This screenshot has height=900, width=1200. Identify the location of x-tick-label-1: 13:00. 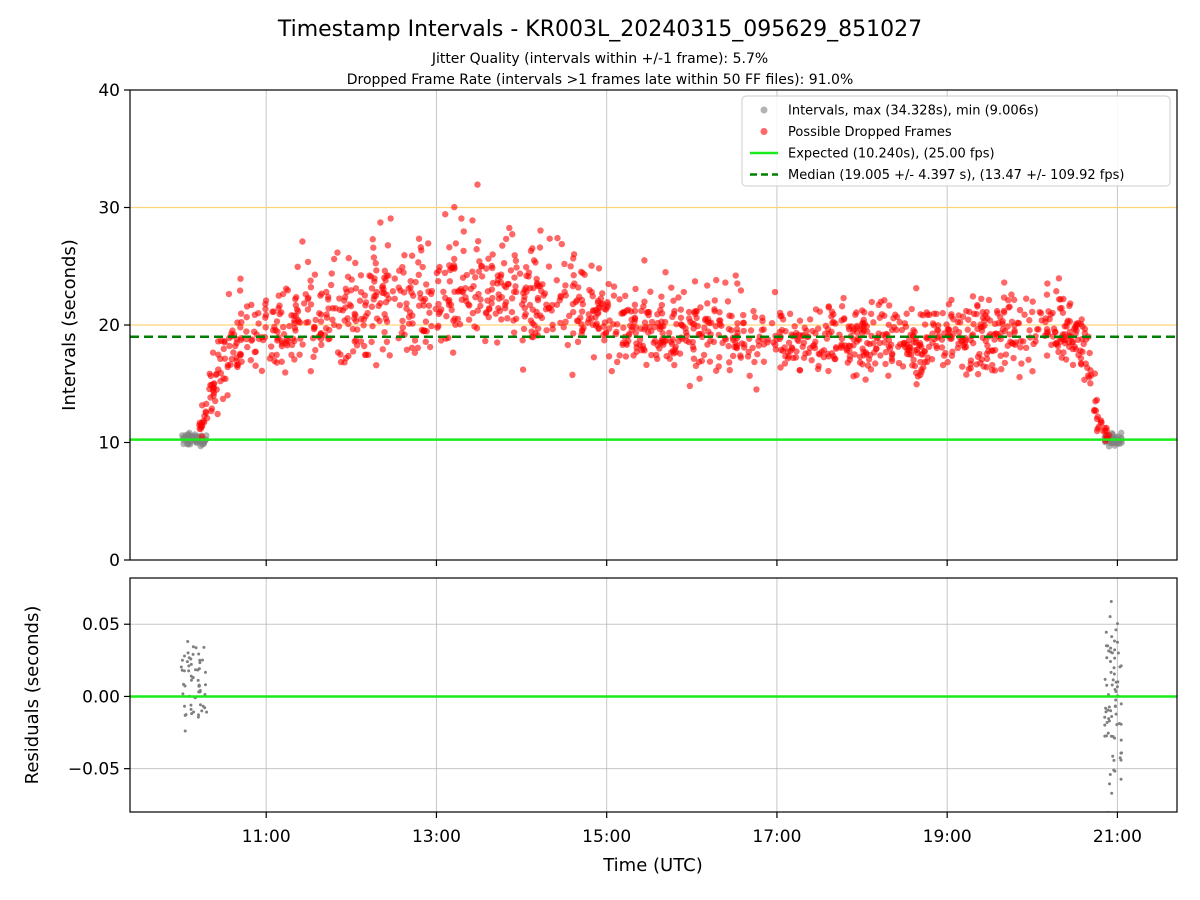
(436, 837).